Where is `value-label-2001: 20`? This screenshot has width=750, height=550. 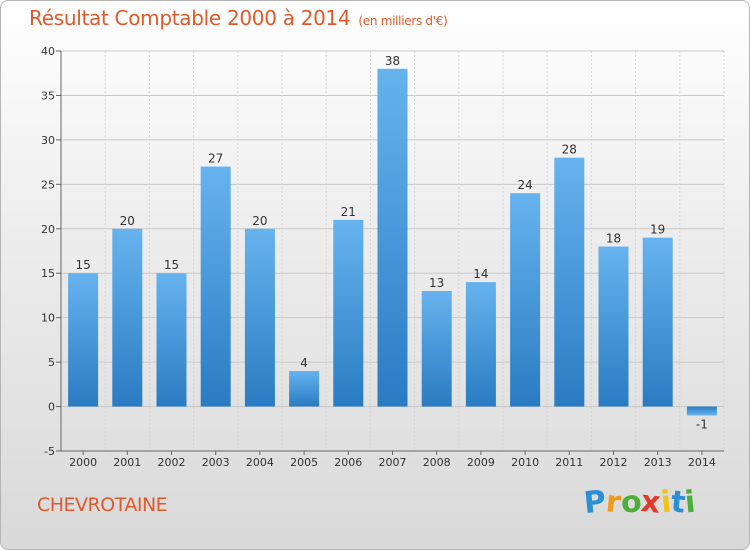 value-label-2001: 20 is located at coordinates (127, 221).